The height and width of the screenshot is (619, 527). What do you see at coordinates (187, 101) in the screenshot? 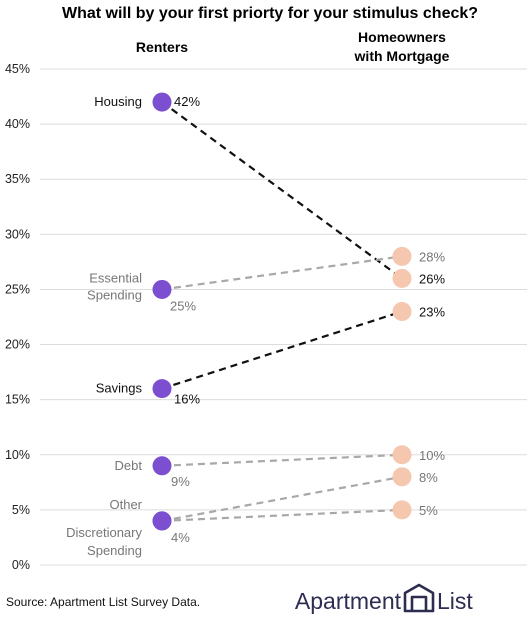
I see `renters-value-label: 42%` at bounding box center [187, 101].